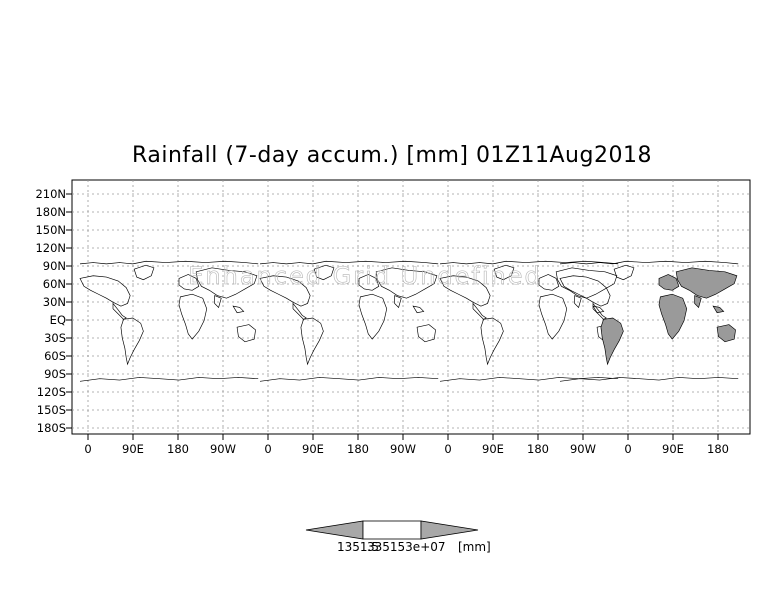  Describe the element at coordinates (364, 276) in the screenshot. I see `map-watermark: Enhanced Grid Undefined` at that location.